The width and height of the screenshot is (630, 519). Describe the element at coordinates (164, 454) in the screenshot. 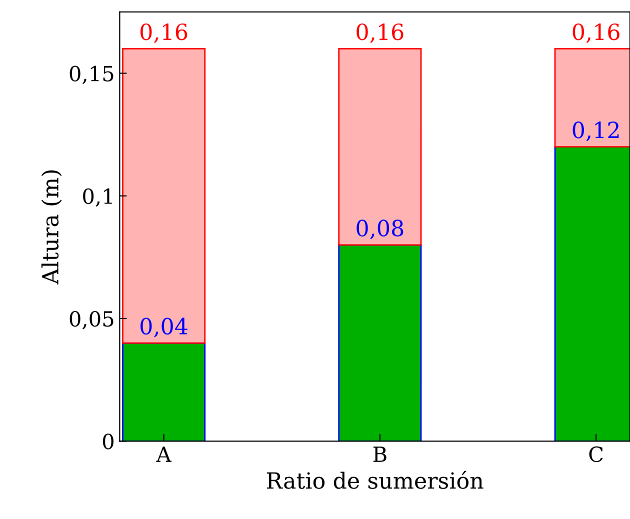

I see `x-tick-label: A` at that location.